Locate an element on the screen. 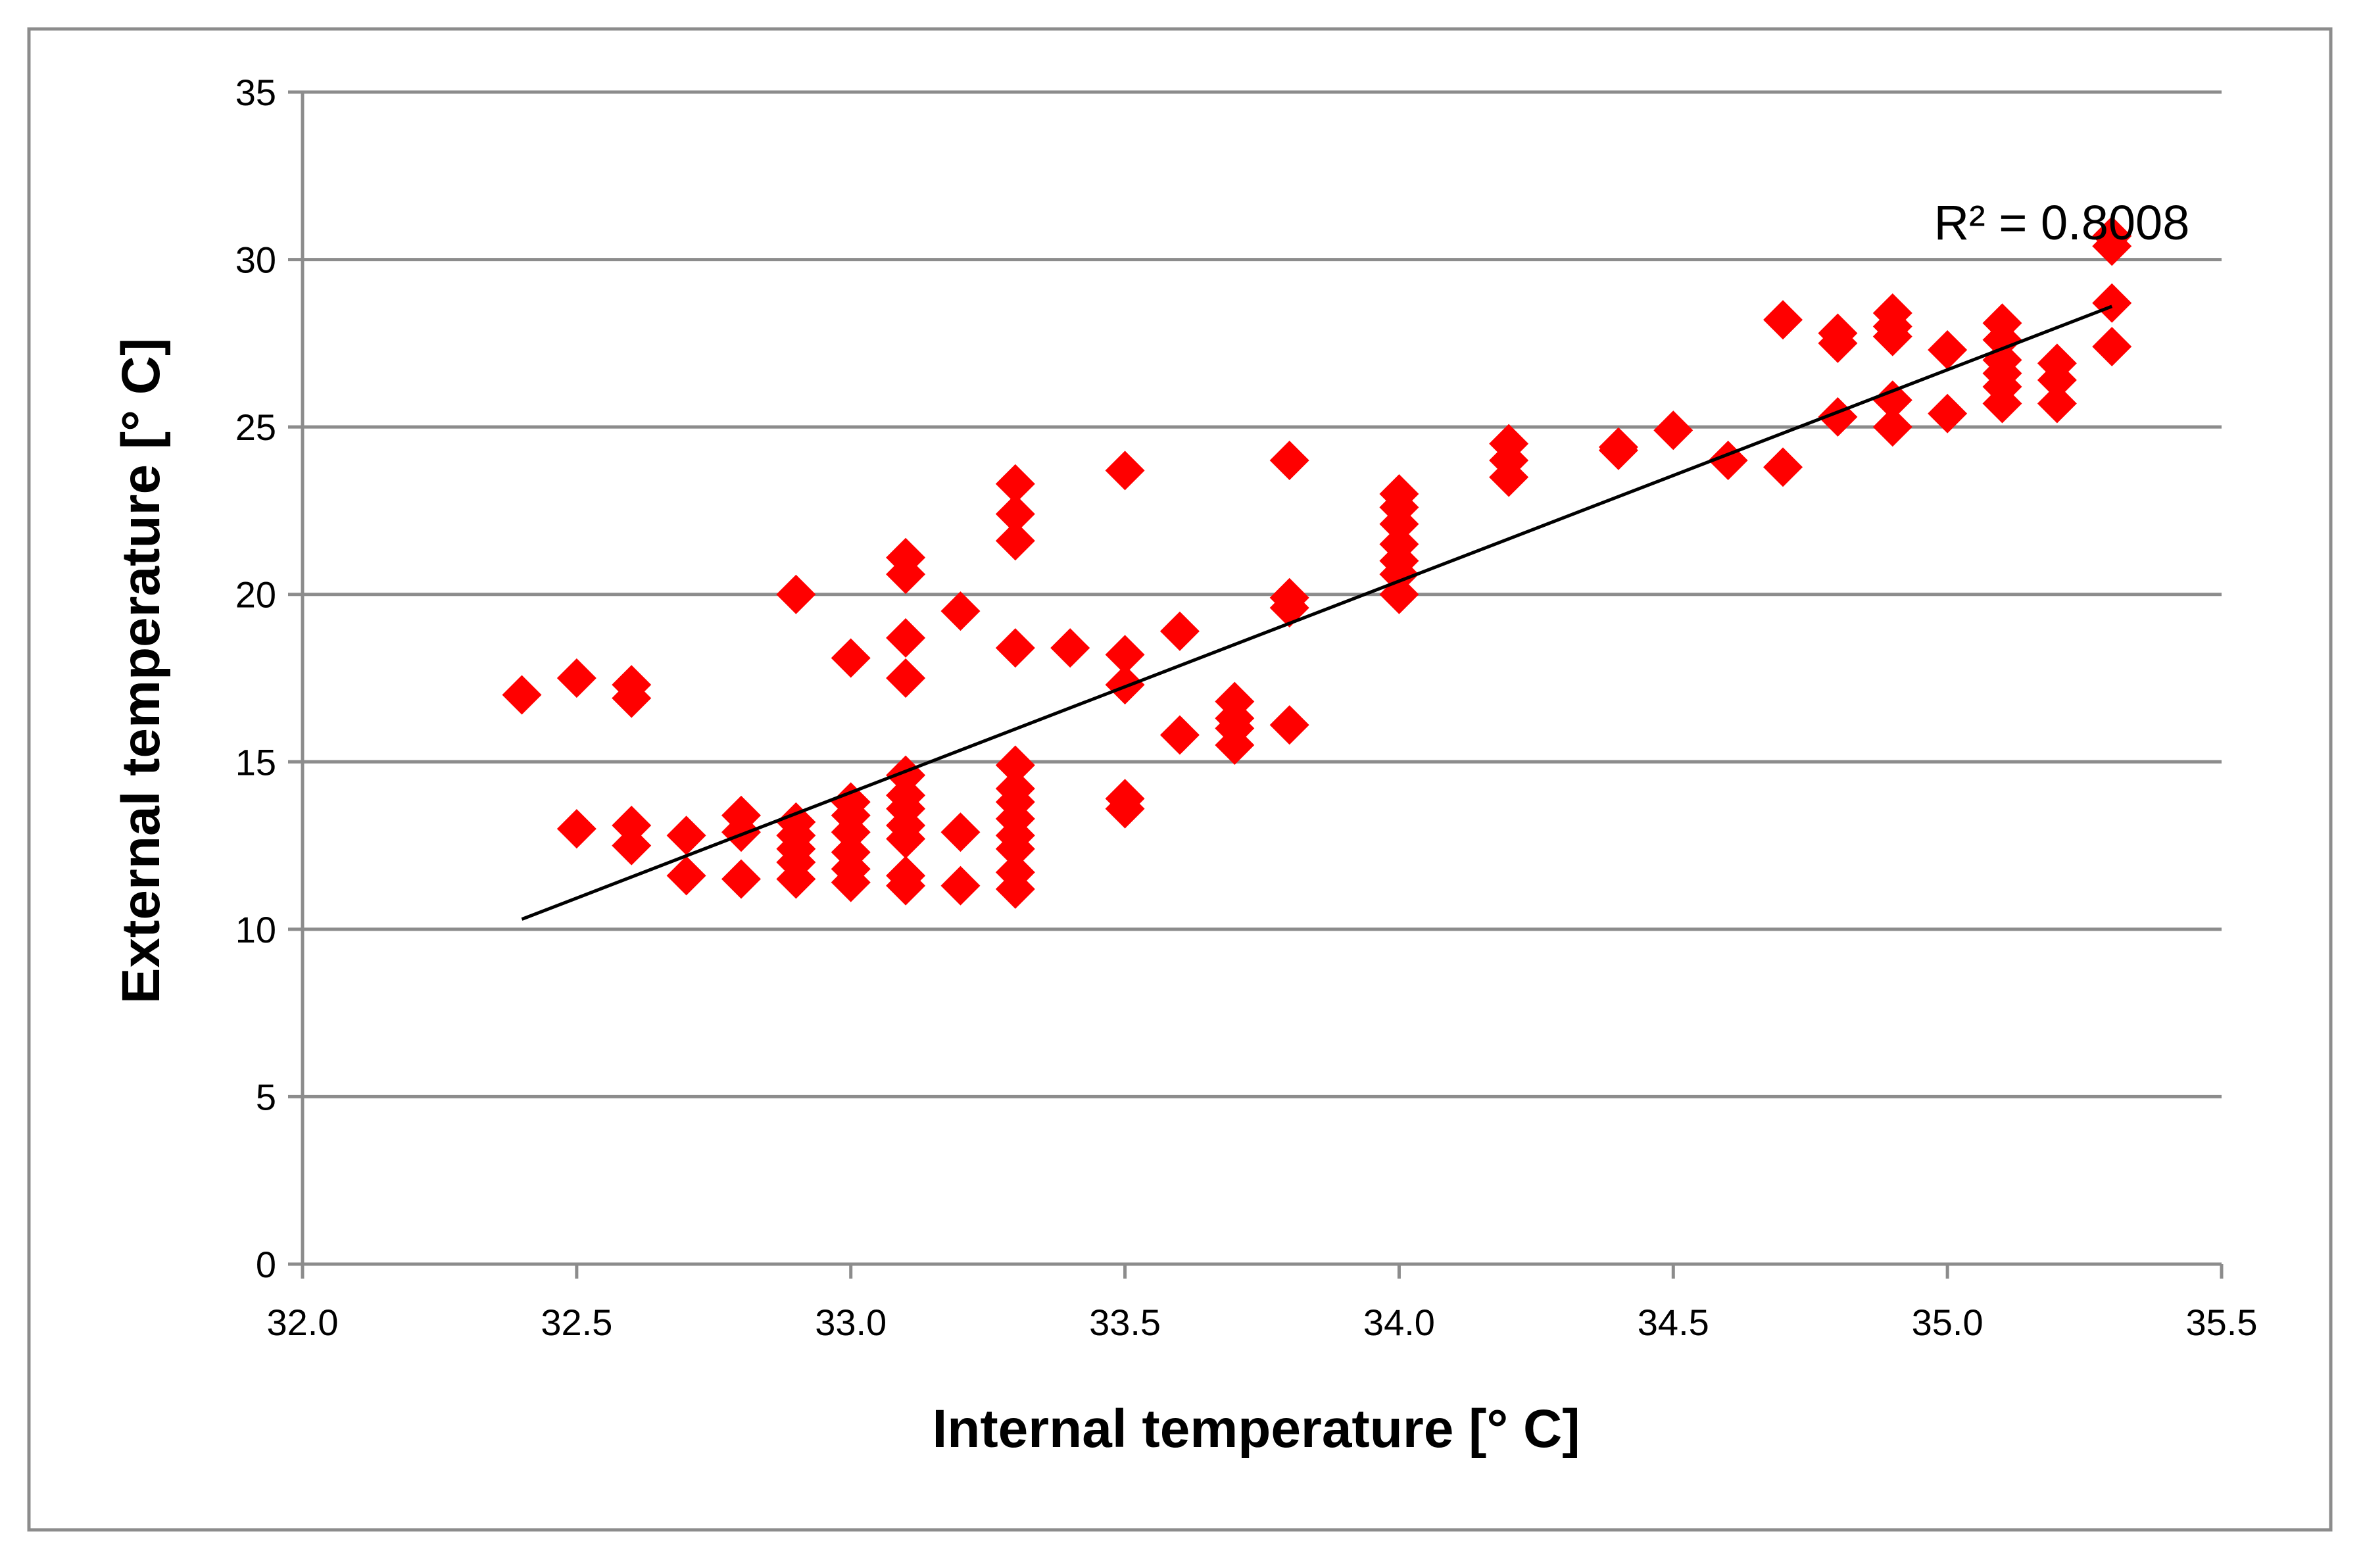 The image size is (2361, 1568). y-tick-label-6: 30 is located at coordinates (256, 260).